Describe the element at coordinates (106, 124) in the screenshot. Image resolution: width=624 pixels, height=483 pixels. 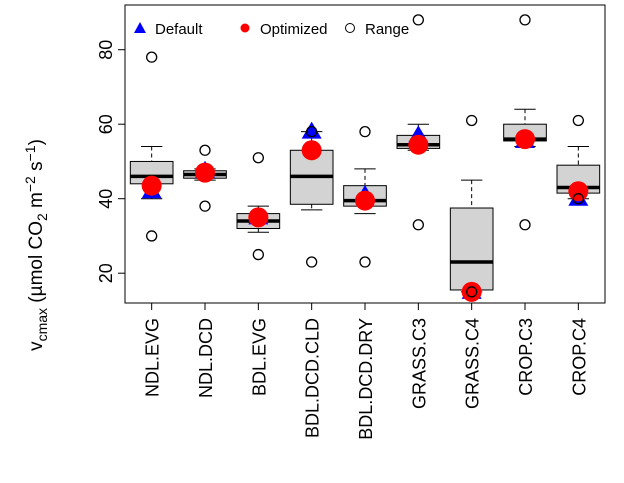
I see `y-tick-label: 60` at that location.